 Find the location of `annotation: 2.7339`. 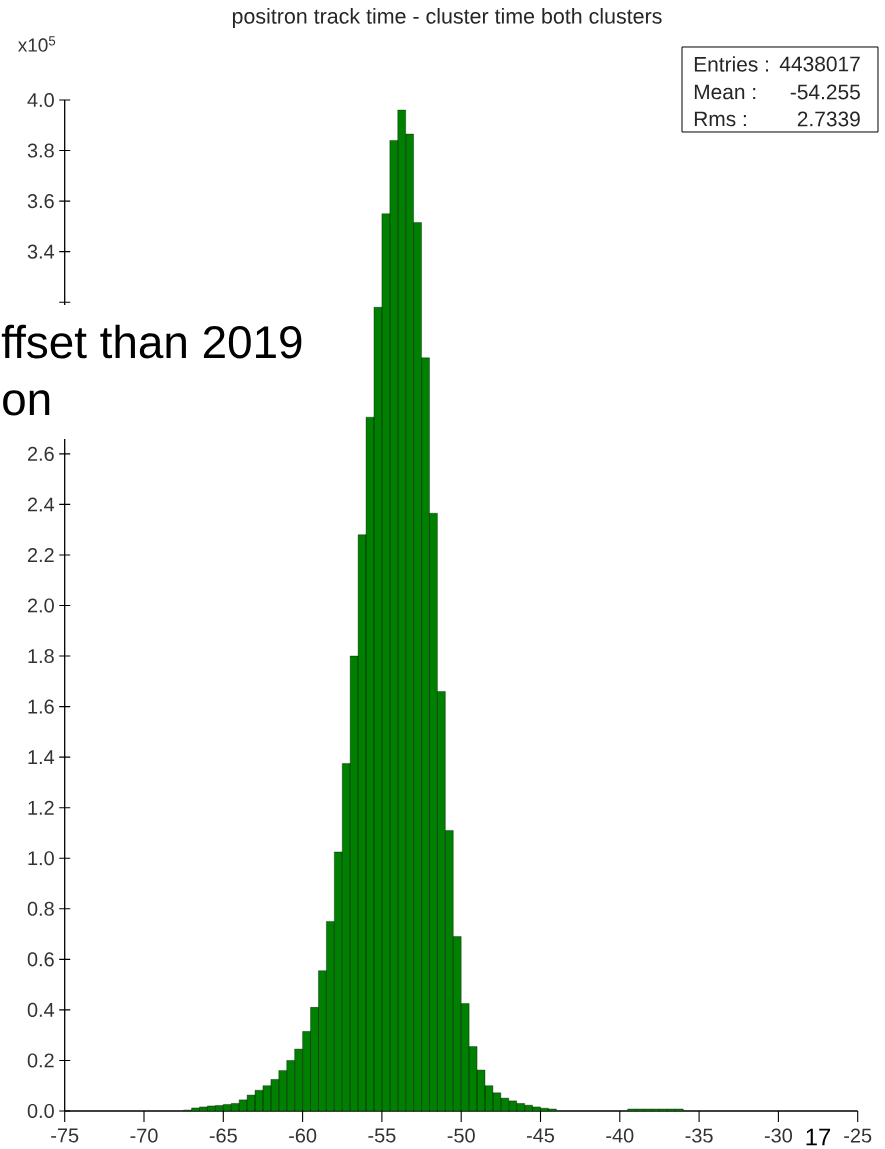

annotation: 2.7339 is located at coordinates (828, 119).